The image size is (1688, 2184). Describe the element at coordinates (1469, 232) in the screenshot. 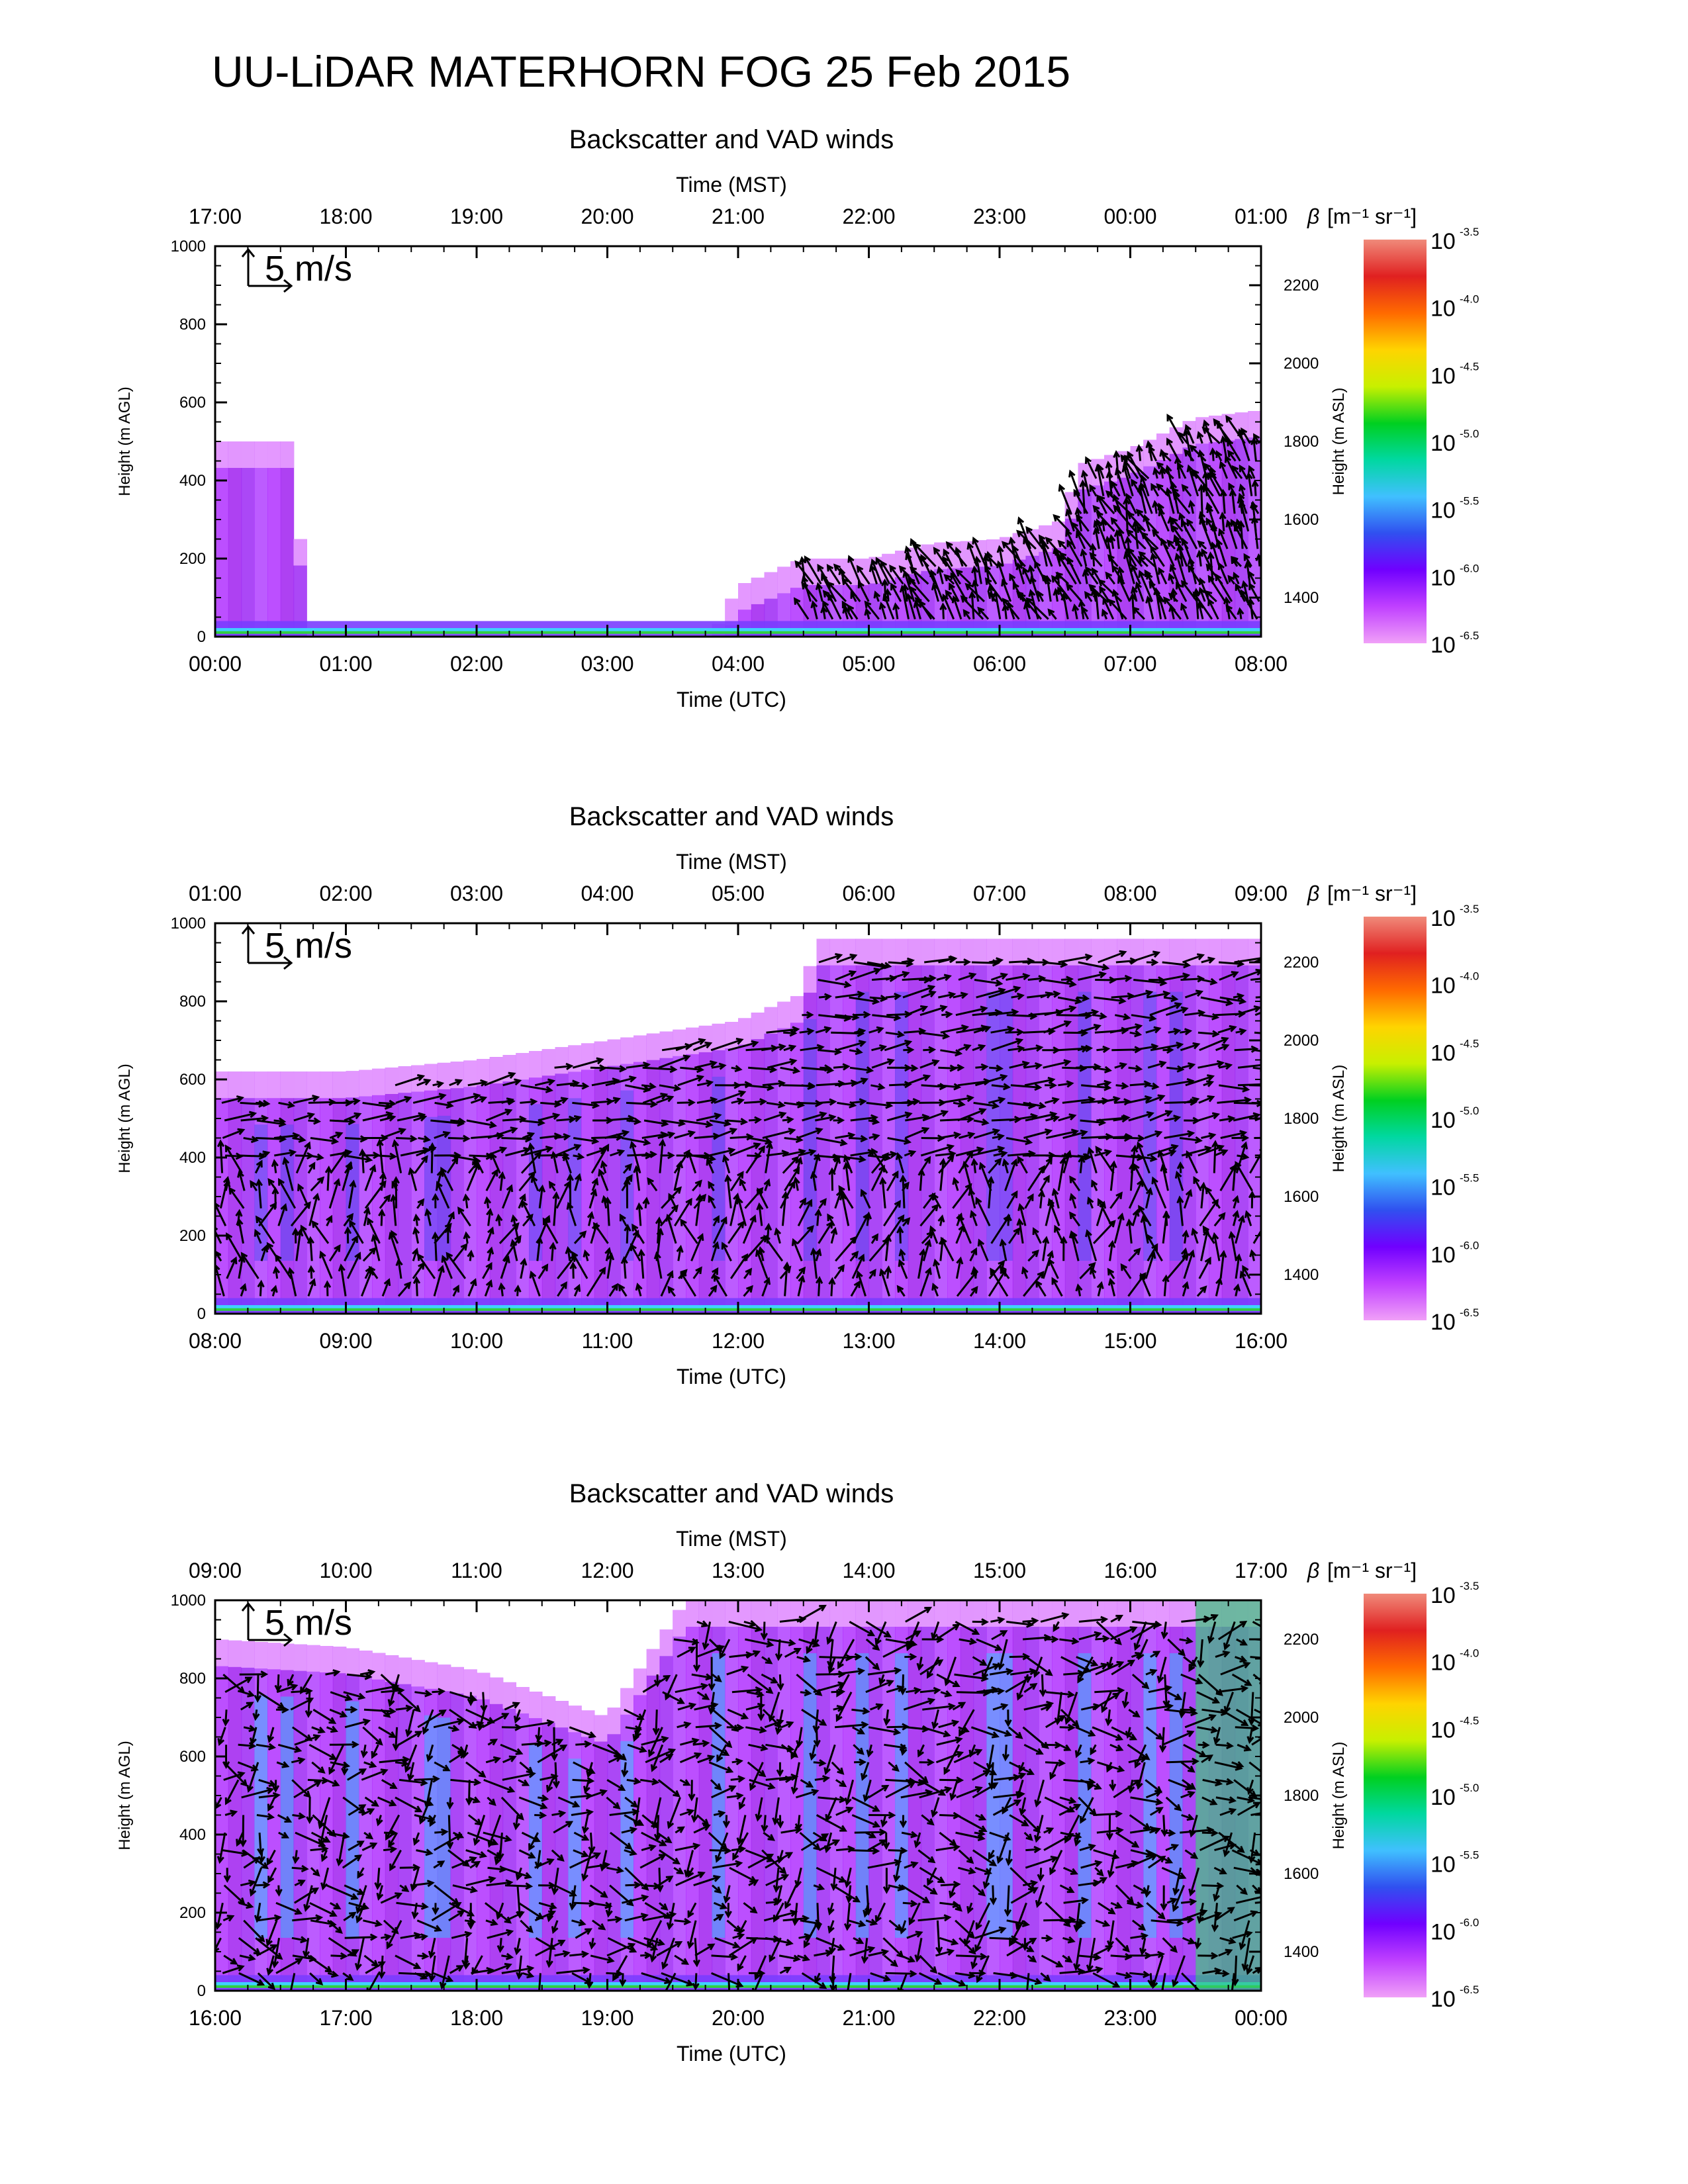

I see `colorbar-tick-exponent: -3.5` at that location.